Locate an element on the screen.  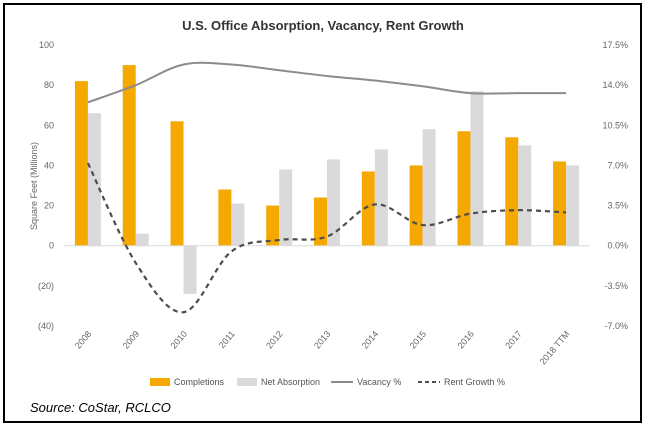
bar-completions-2017 is located at coordinates (512, 191).